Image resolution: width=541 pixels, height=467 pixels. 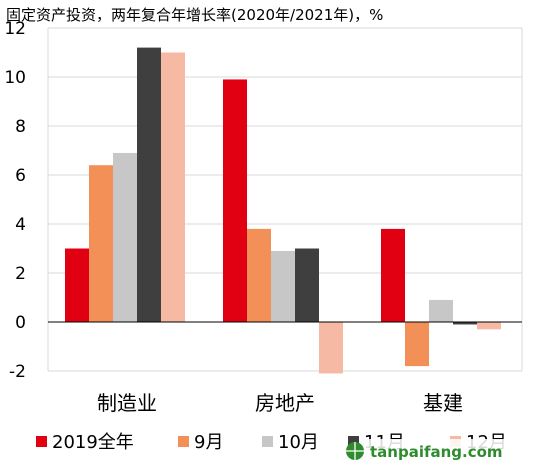 I want to click on category-label: 制造业, so click(x=127, y=403).